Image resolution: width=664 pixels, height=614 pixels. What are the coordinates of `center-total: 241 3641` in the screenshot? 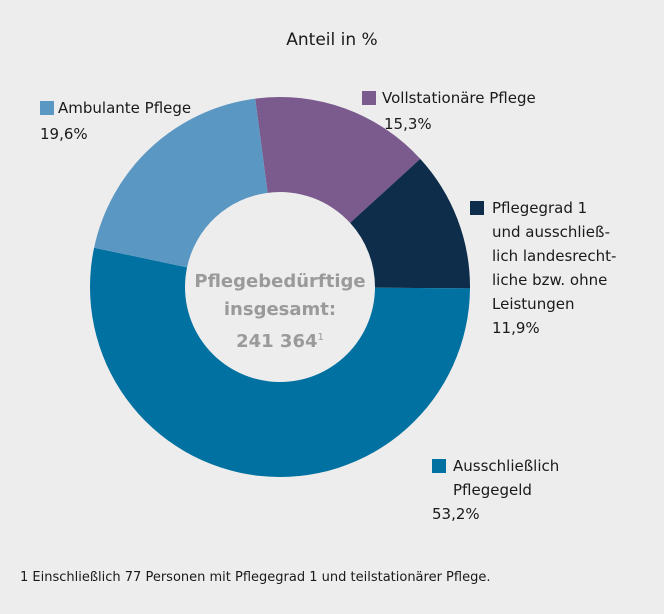 It's located at (280, 340).